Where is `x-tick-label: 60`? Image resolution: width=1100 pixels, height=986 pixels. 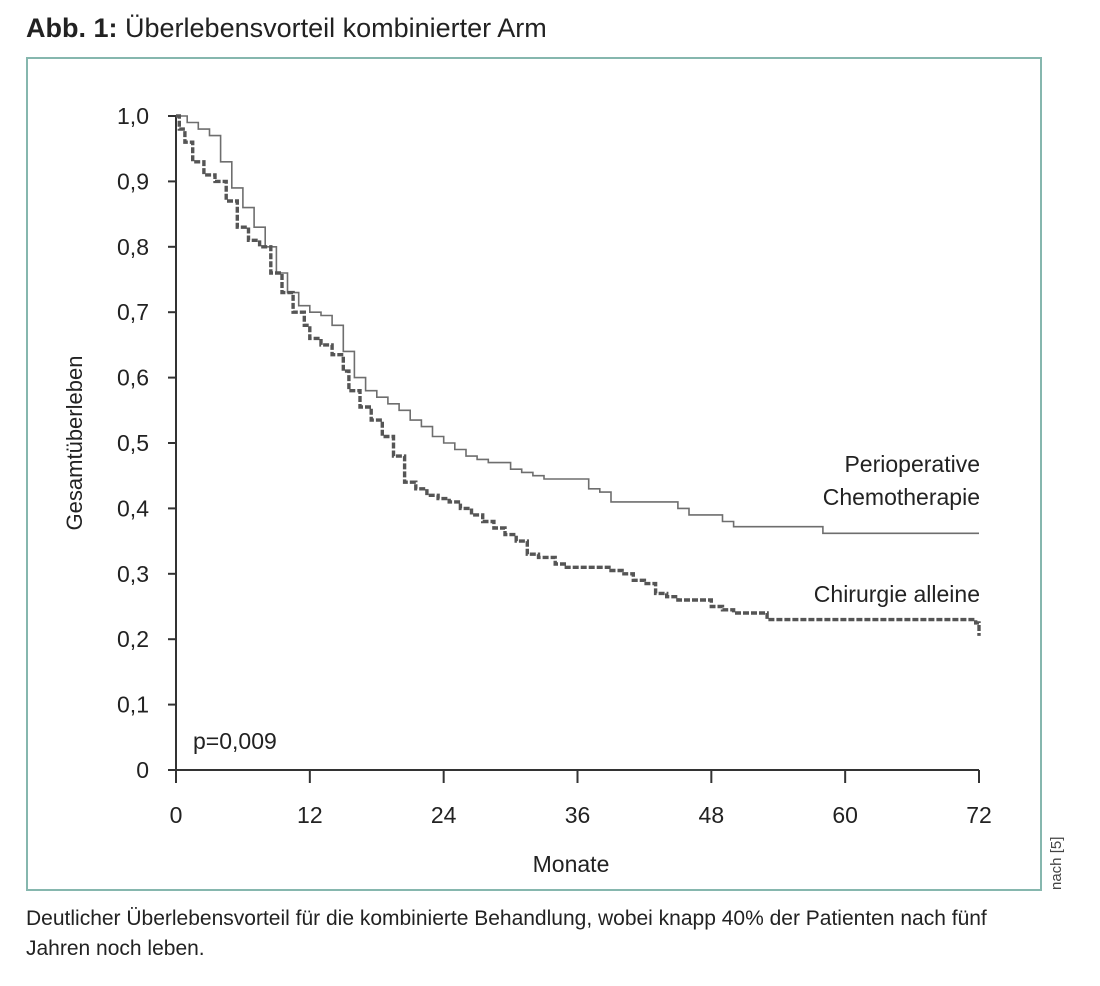 x-tick-label: 60 is located at coordinates (845, 815).